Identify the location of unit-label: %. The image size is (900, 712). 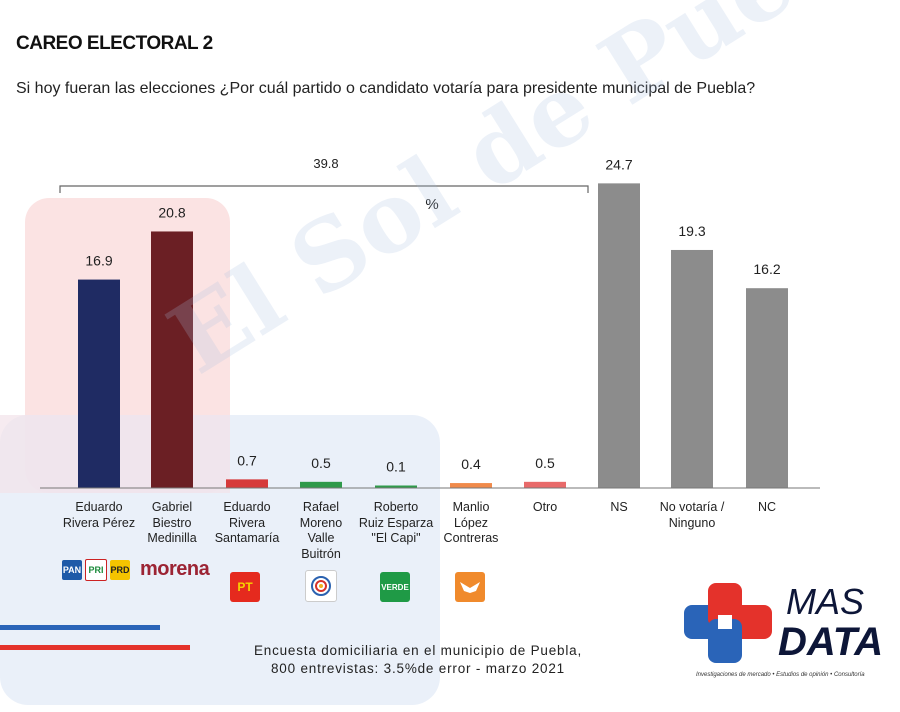
(431, 204).